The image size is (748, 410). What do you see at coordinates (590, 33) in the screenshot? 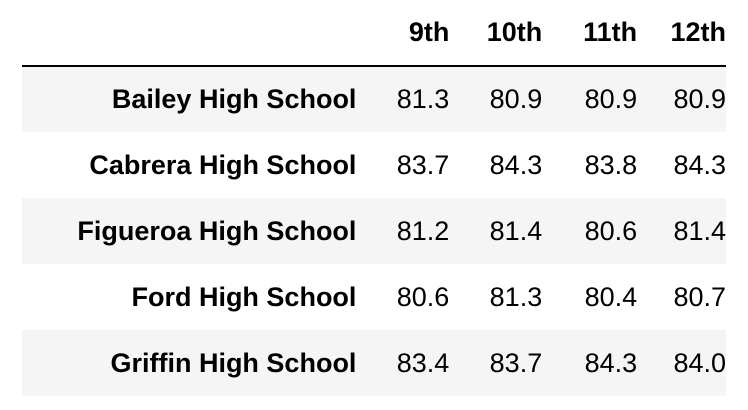
I see `column-header-11th: 11th` at bounding box center [590, 33].